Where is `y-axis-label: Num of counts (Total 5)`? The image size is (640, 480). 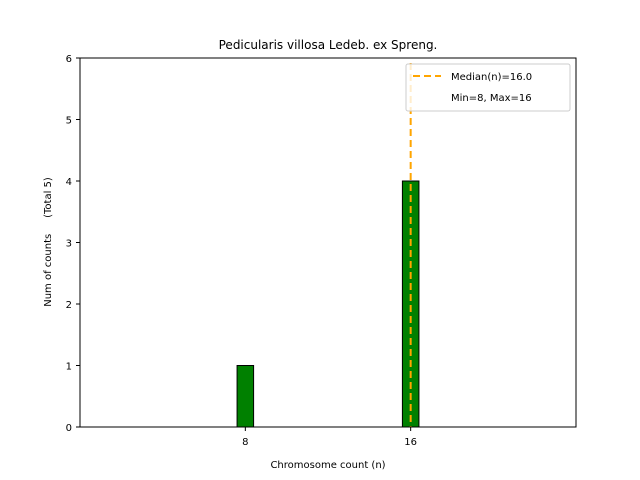 y-axis-label: Num of counts (Total 5) is located at coordinates (48, 242).